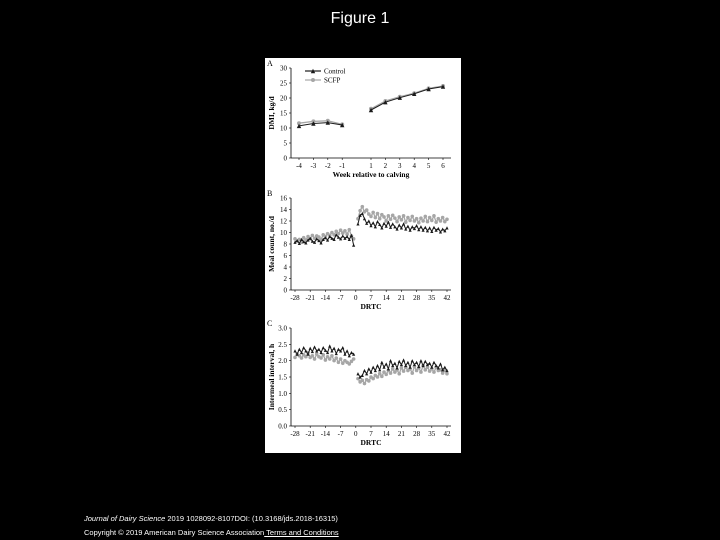  Describe the element at coordinates (371, 306) in the screenshot. I see `panel-b-x-axis-label: DRTC` at that location.